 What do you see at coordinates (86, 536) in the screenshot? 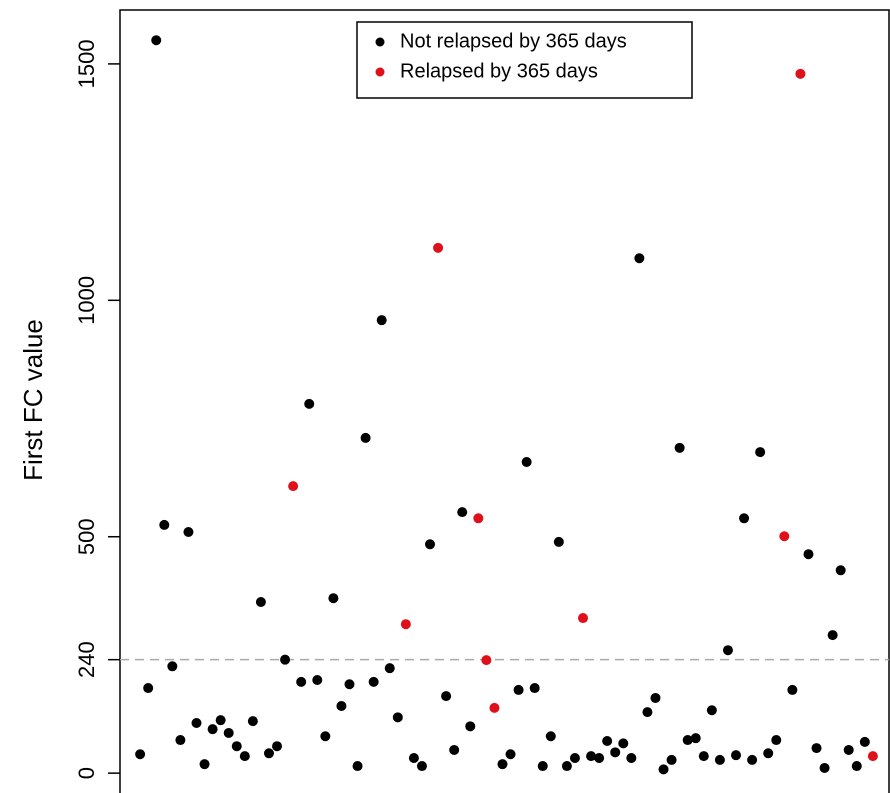
I see `y-tick-label: 500` at bounding box center [86, 536].